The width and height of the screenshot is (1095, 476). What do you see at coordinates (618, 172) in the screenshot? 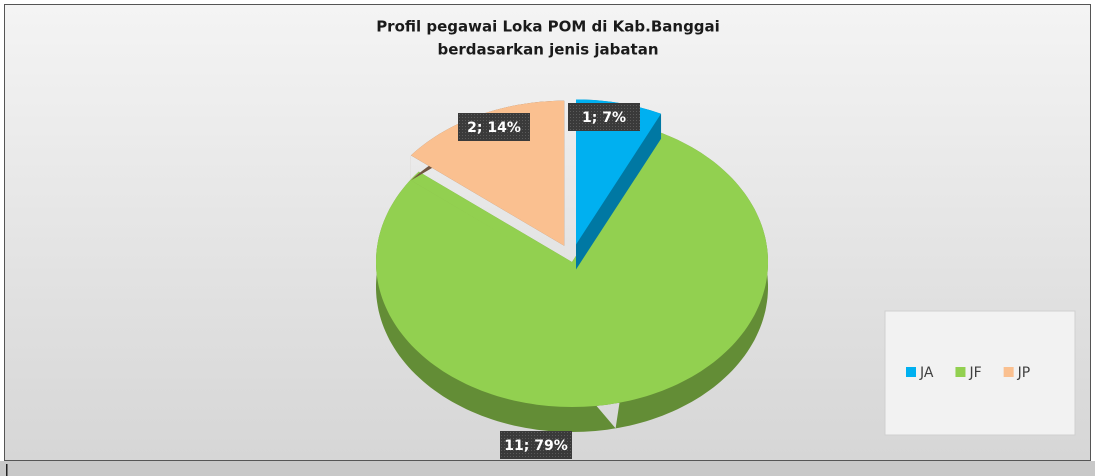
I see `slice-top` at bounding box center [618, 172].